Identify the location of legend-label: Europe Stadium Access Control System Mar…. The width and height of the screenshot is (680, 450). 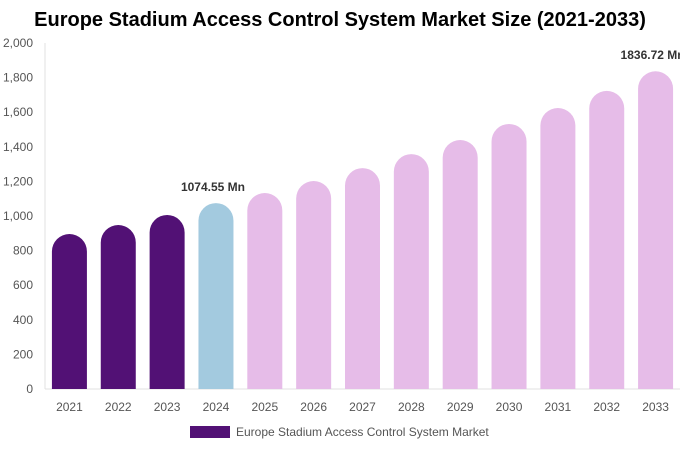
(362, 432).